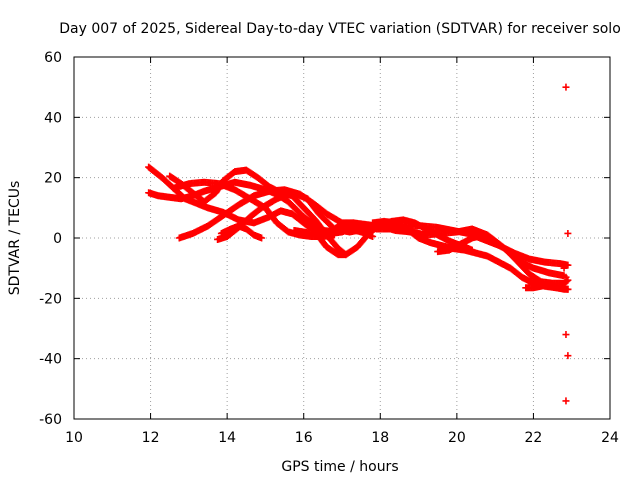  I want to click on y-tick-label: -60, so click(50, 420).